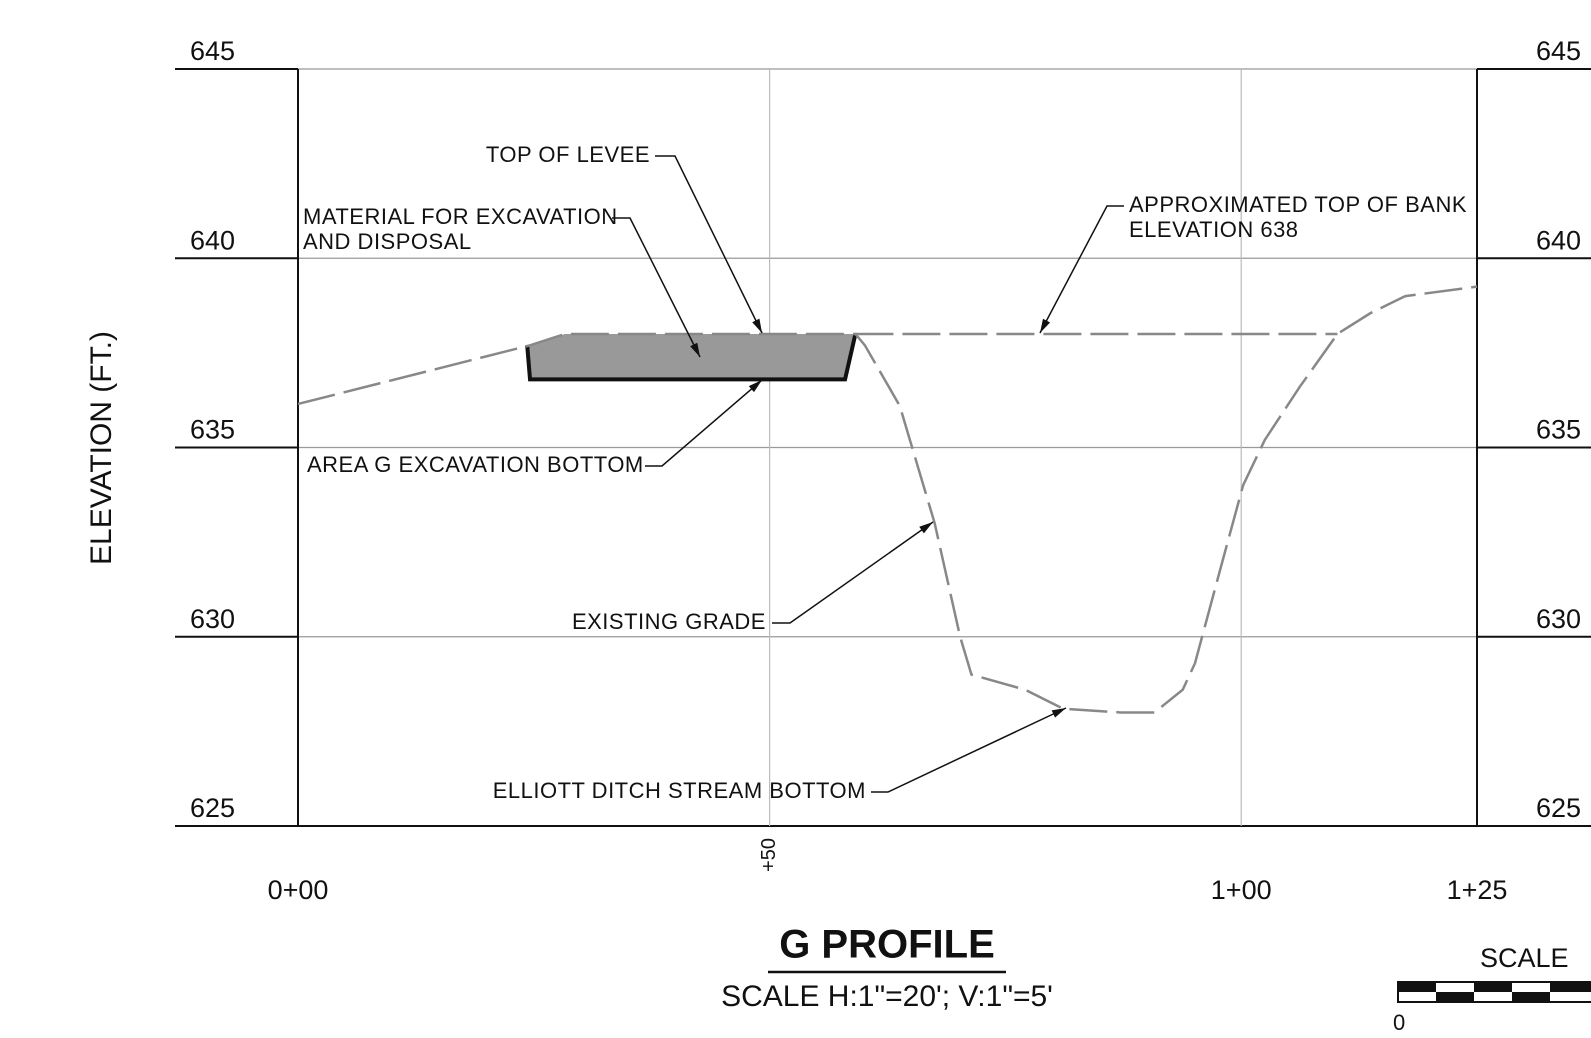 This screenshot has height=1038, width=1591. I want to click on annotation: TOP OF LEVEE, so click(568, 154).